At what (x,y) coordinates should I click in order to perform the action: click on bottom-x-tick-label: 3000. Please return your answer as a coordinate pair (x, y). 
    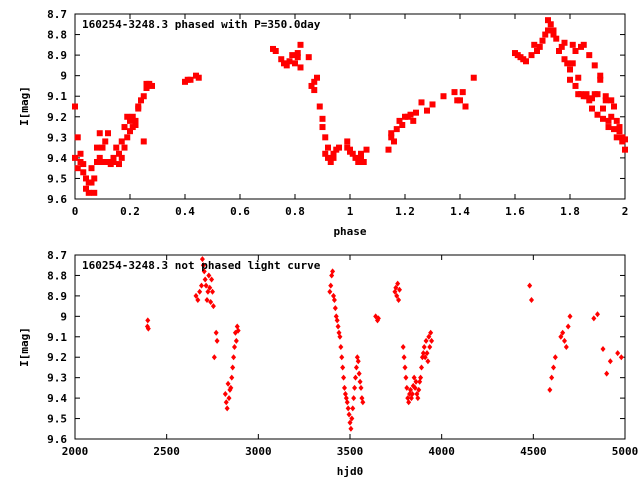
    Looking at the image, I should click on (258, 451).